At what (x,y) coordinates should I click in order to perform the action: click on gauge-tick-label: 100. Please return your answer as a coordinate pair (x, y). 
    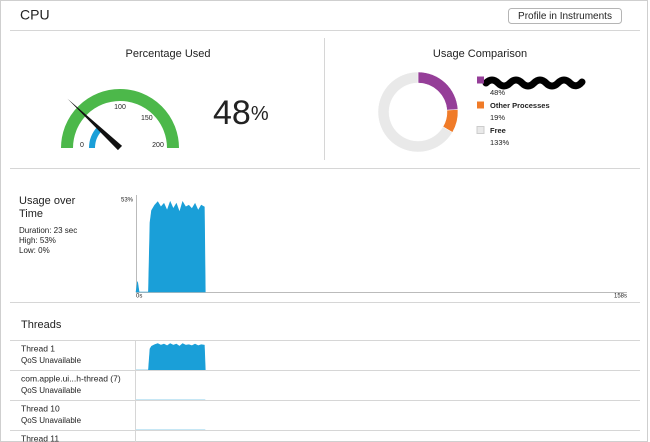
    Looking at the image, I should click on (120, 107).